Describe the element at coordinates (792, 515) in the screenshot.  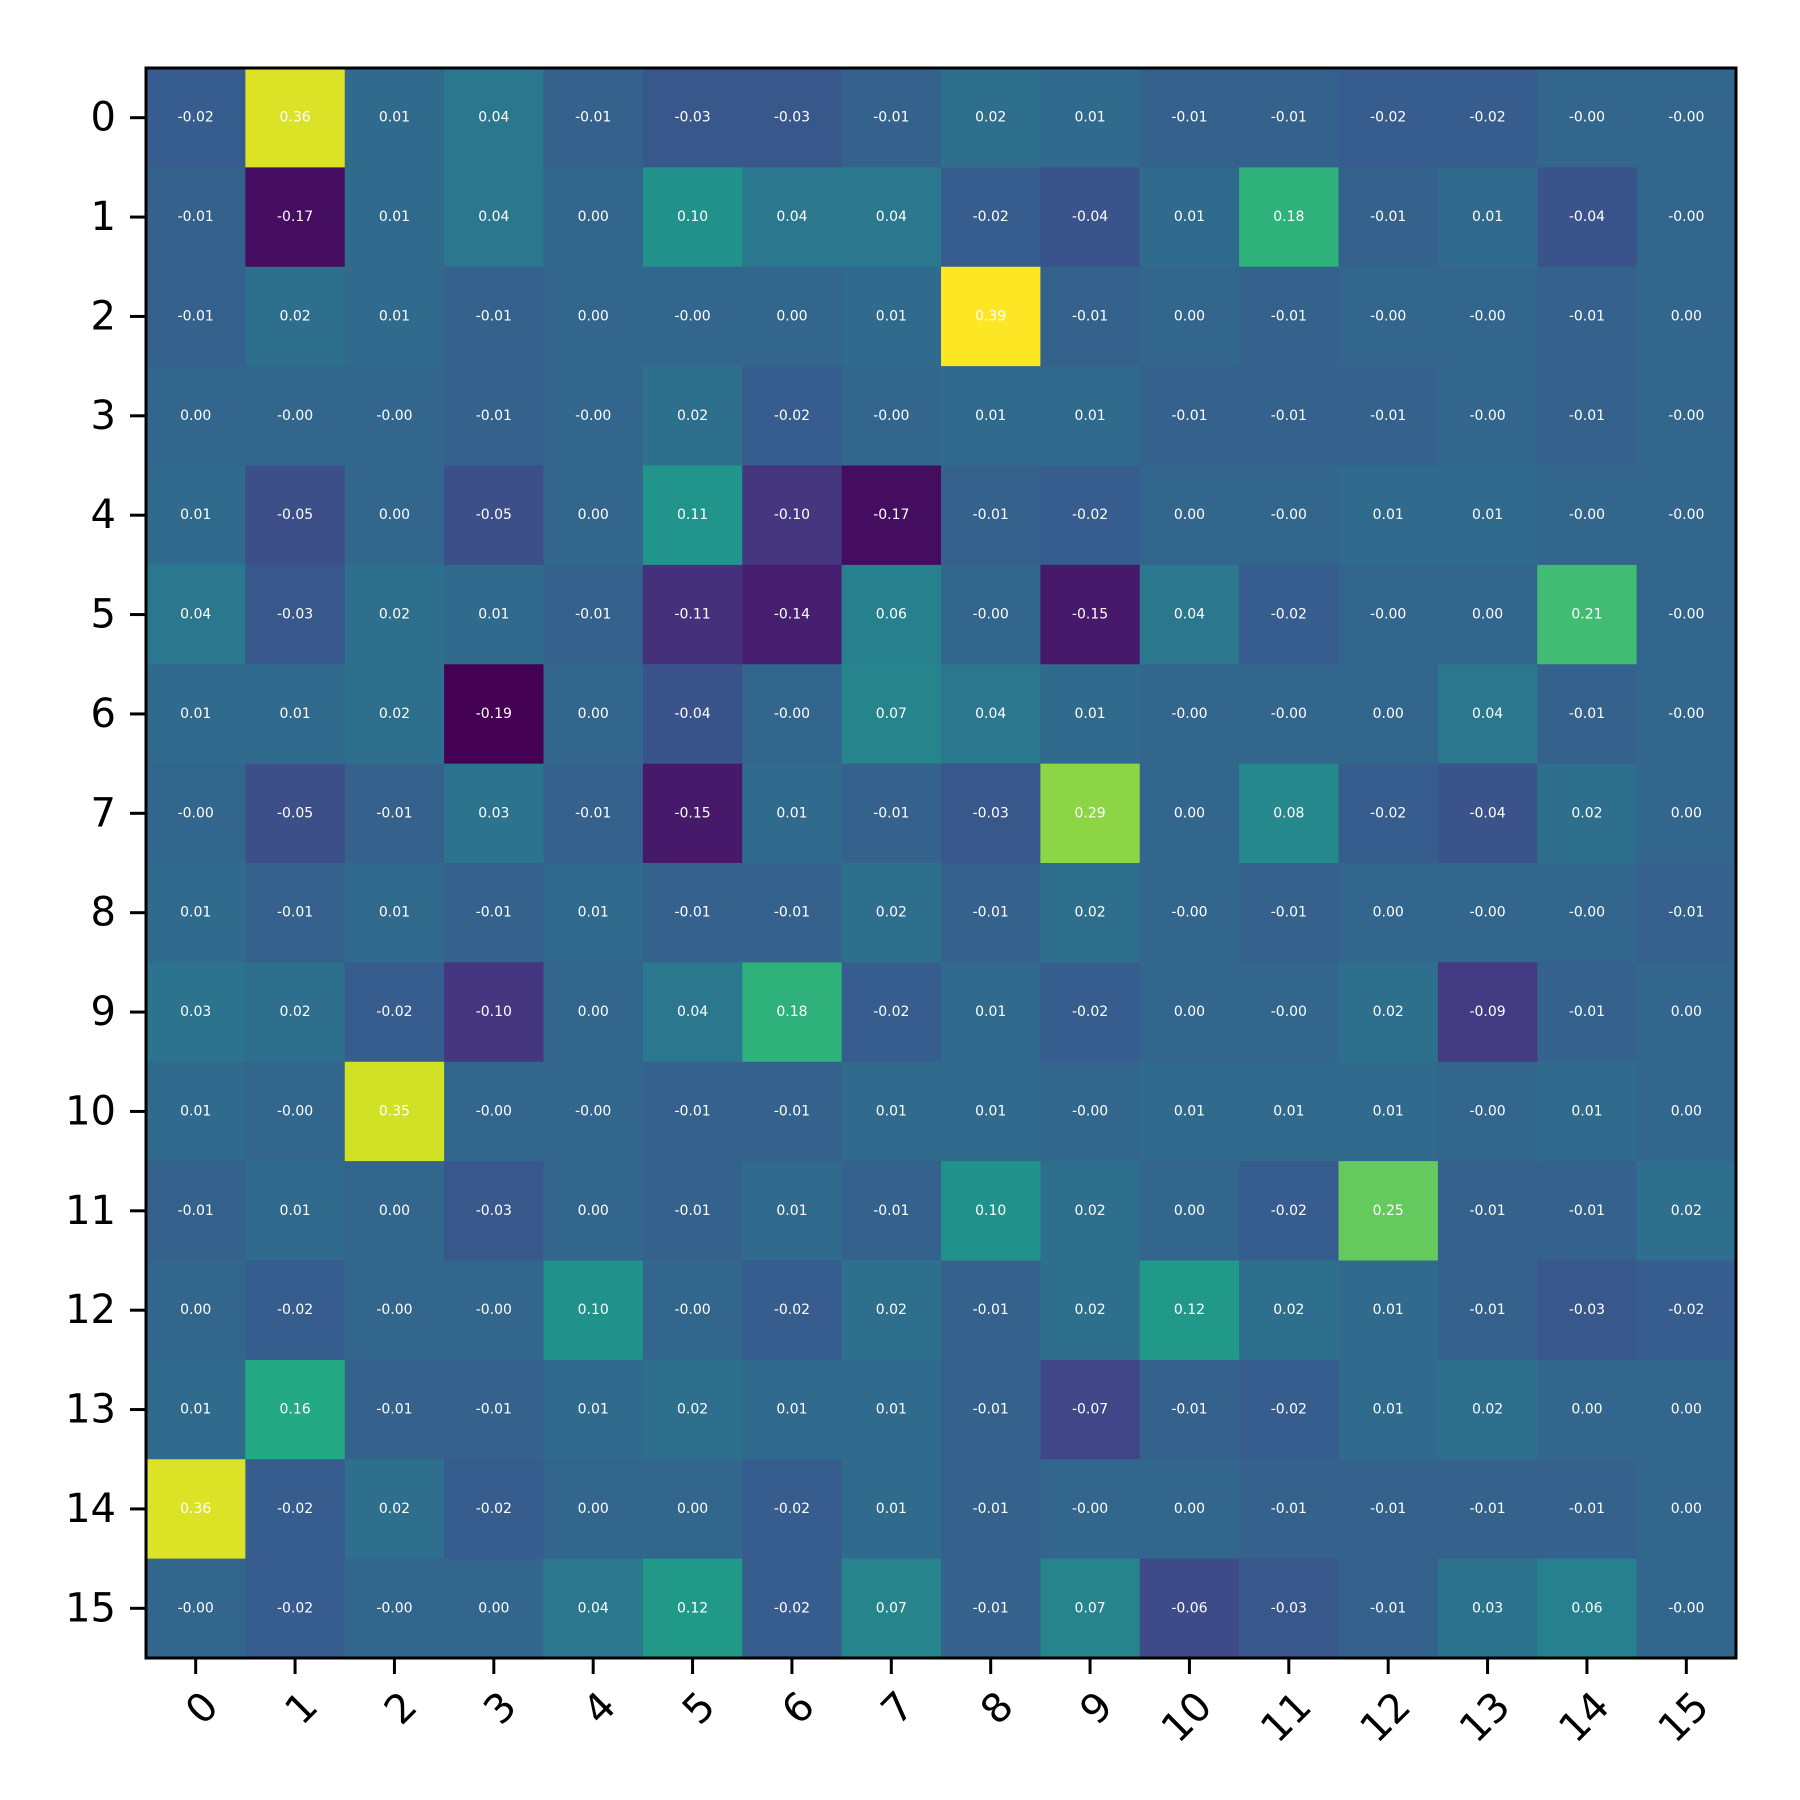
I see `cell-value-label: -0.10` at that location.